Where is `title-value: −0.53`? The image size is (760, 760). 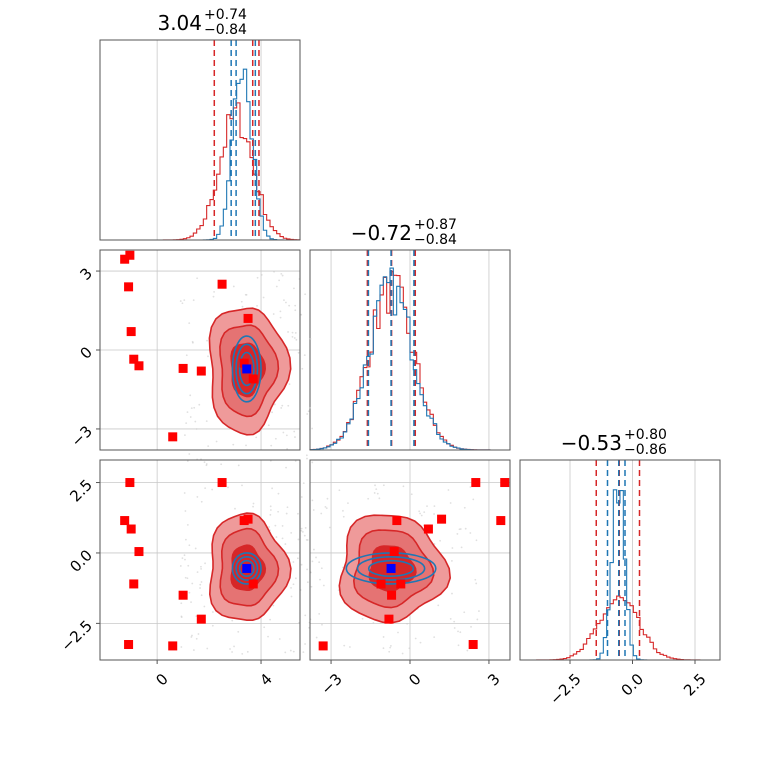
title-value: −0.53 is located at coordinates (591, 443).